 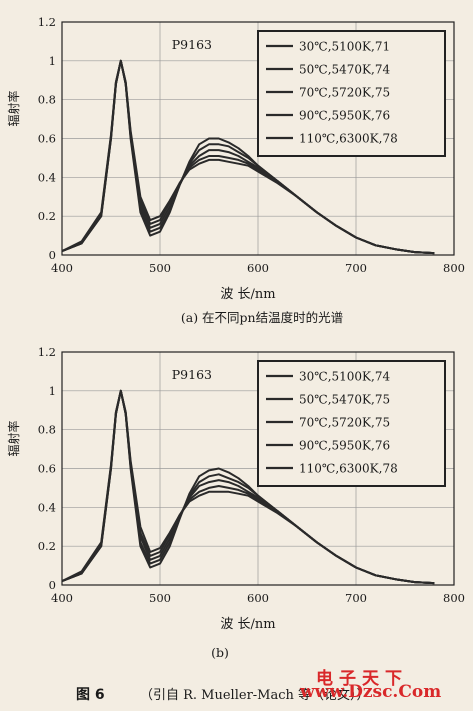 I want to click on watermark-line1: 电子天下, so click(x=362, y=679).